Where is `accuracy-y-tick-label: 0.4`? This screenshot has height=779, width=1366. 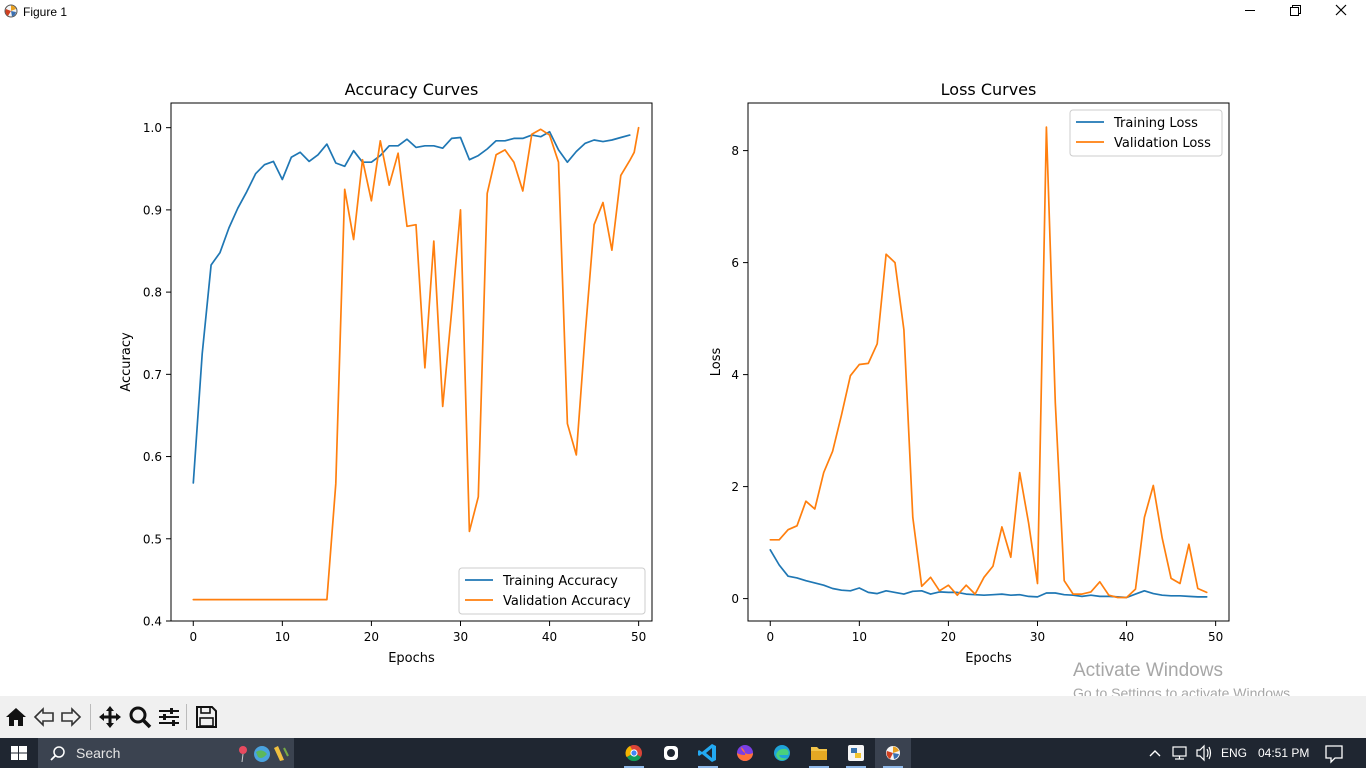 accuracy-y-tick-label: 0.4 is located at coordinates (152, 622).